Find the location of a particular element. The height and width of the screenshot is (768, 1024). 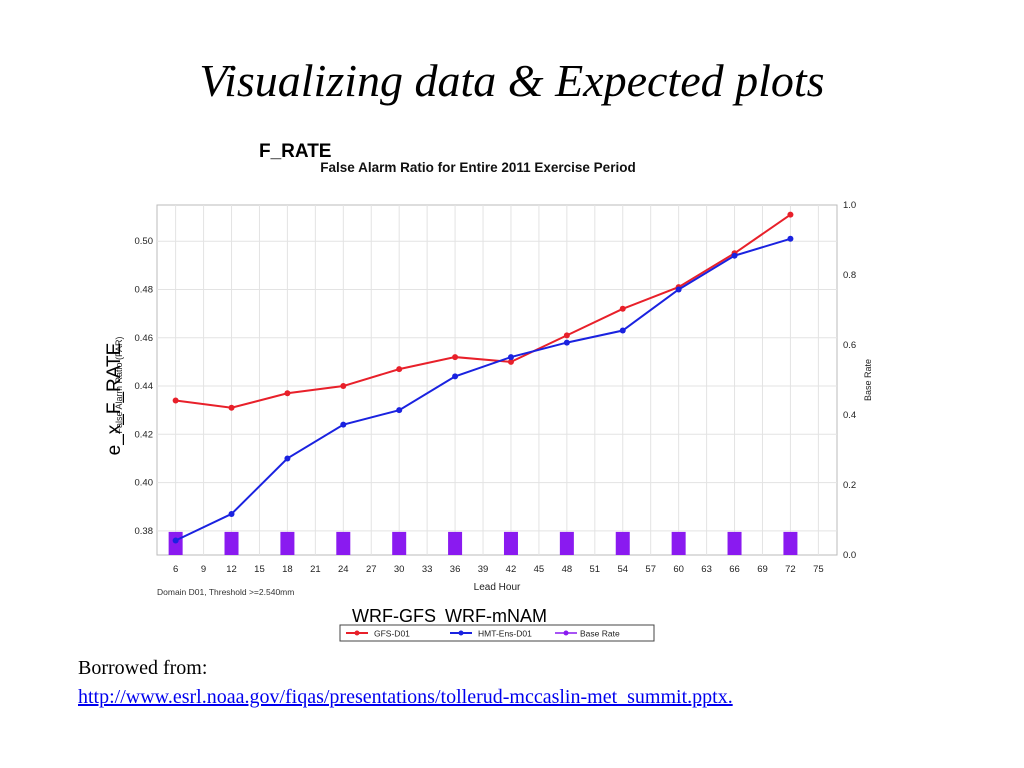

base-rate-bars is located at coordinates (483, 543).